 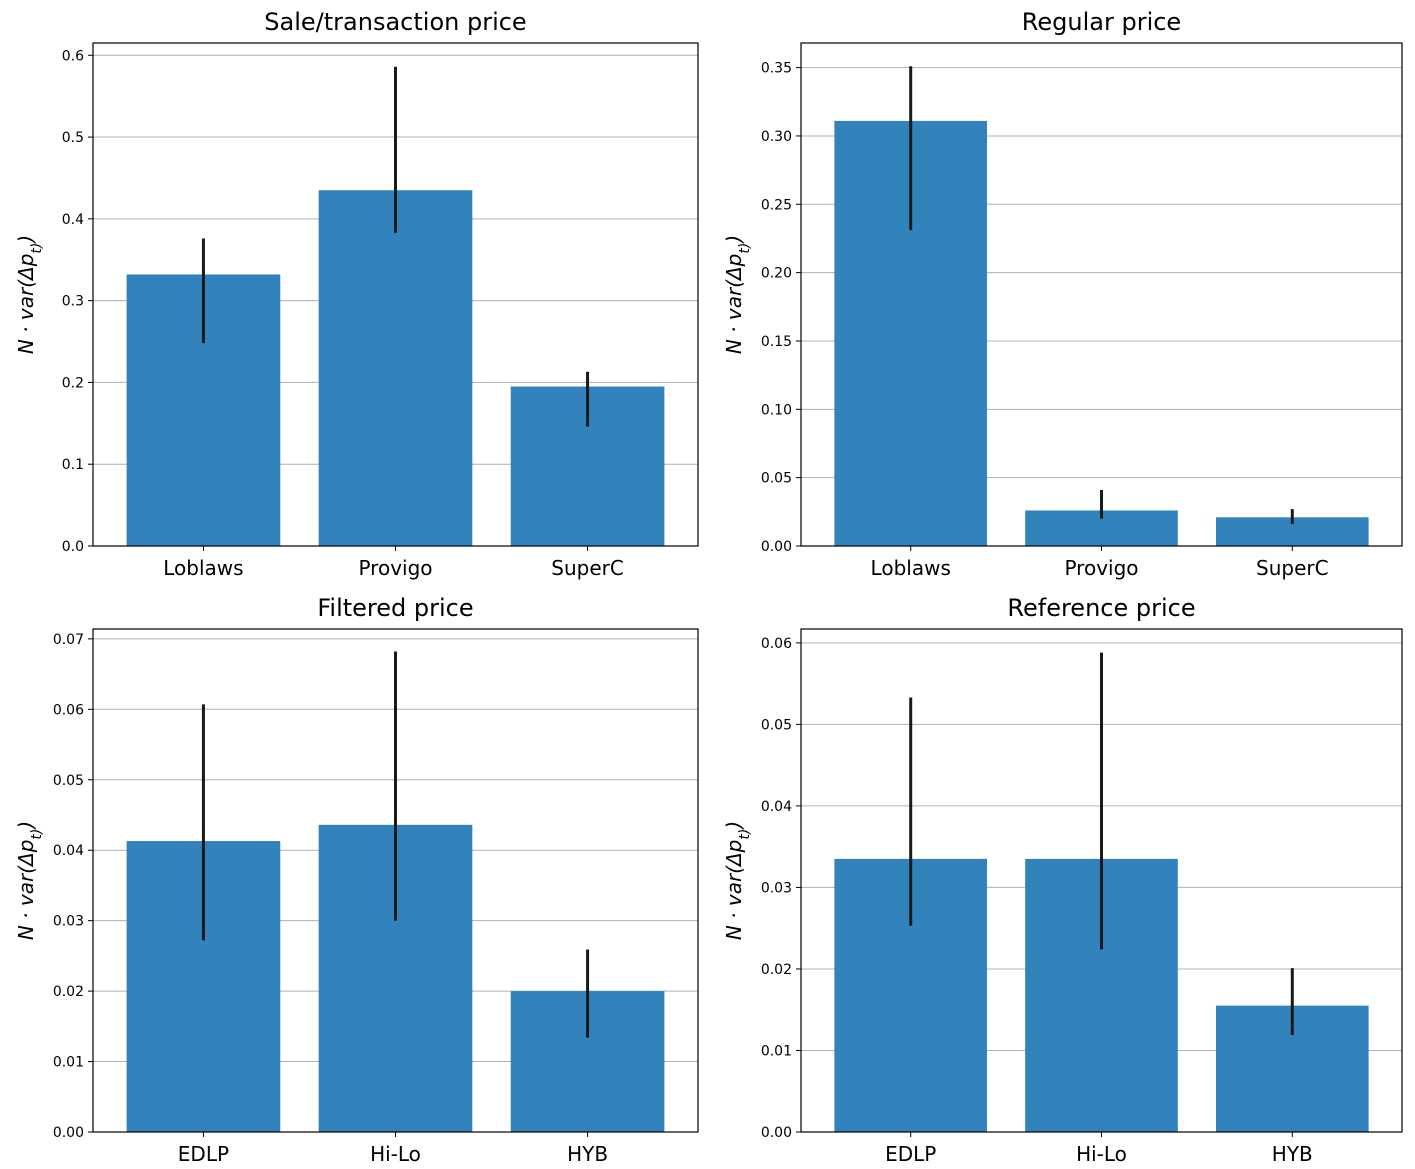 I want to click on y-tick-label: 0.35, so click(x=776, y=69).